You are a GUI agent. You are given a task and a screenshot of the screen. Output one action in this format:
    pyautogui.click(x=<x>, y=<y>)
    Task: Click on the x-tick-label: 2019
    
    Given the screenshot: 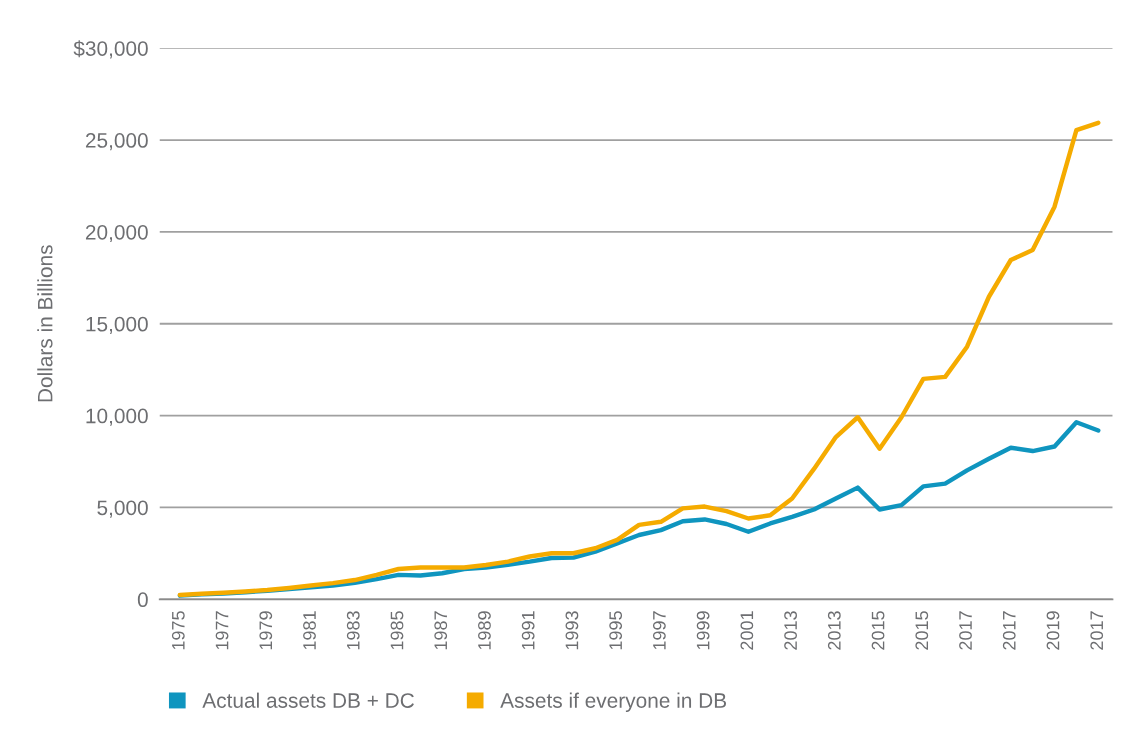 What is the action you would take?
    pyautogui.click(x=1053, y=630)
    